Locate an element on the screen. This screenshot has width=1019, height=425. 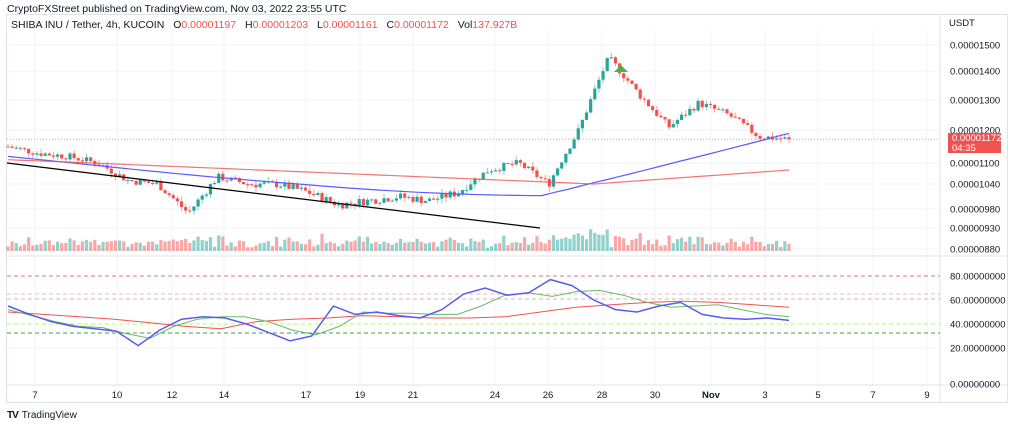
price-tick: 0.00000880 is located at coordinates (975, 250).